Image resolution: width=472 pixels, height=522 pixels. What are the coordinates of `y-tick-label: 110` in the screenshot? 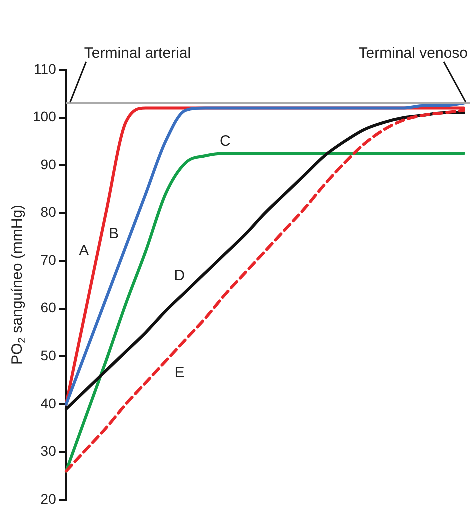 It's located at (45, 68).